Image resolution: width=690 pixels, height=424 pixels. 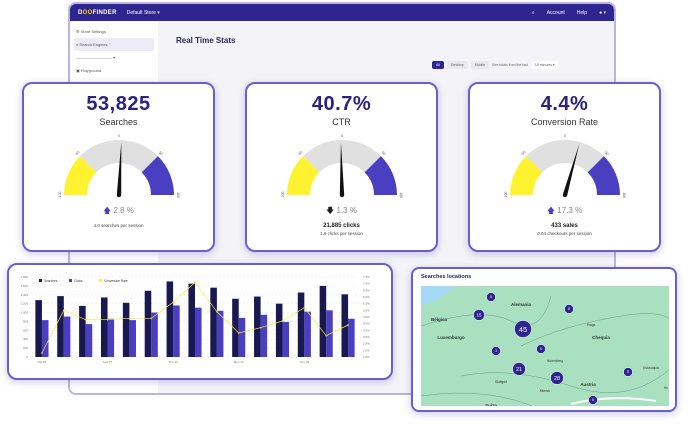 I want to click on y2-tick-label: 2.0%, so click(x=366, y=350).